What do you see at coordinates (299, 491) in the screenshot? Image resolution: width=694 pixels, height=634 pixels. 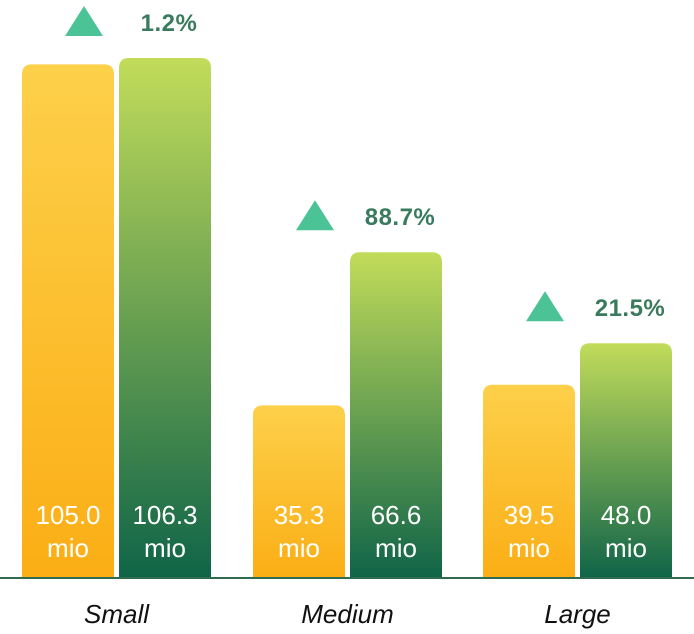 I see `bar-medium-yellow` at bounding box center [299, 491].